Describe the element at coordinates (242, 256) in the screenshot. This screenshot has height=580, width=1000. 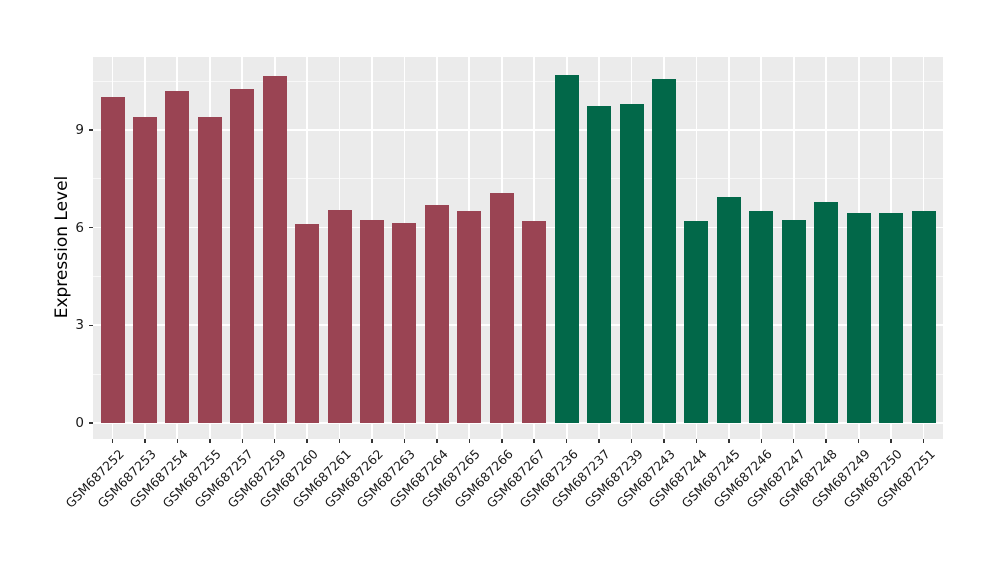
I see `bar-GSM687257` at that location.